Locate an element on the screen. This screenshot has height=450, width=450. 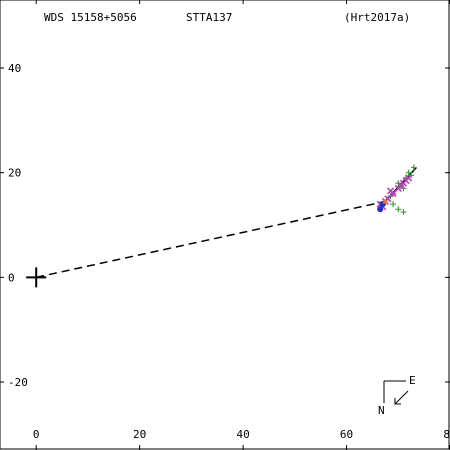
chart-reference-label: (Hrt2017a) is located at coordinates (377, 17).